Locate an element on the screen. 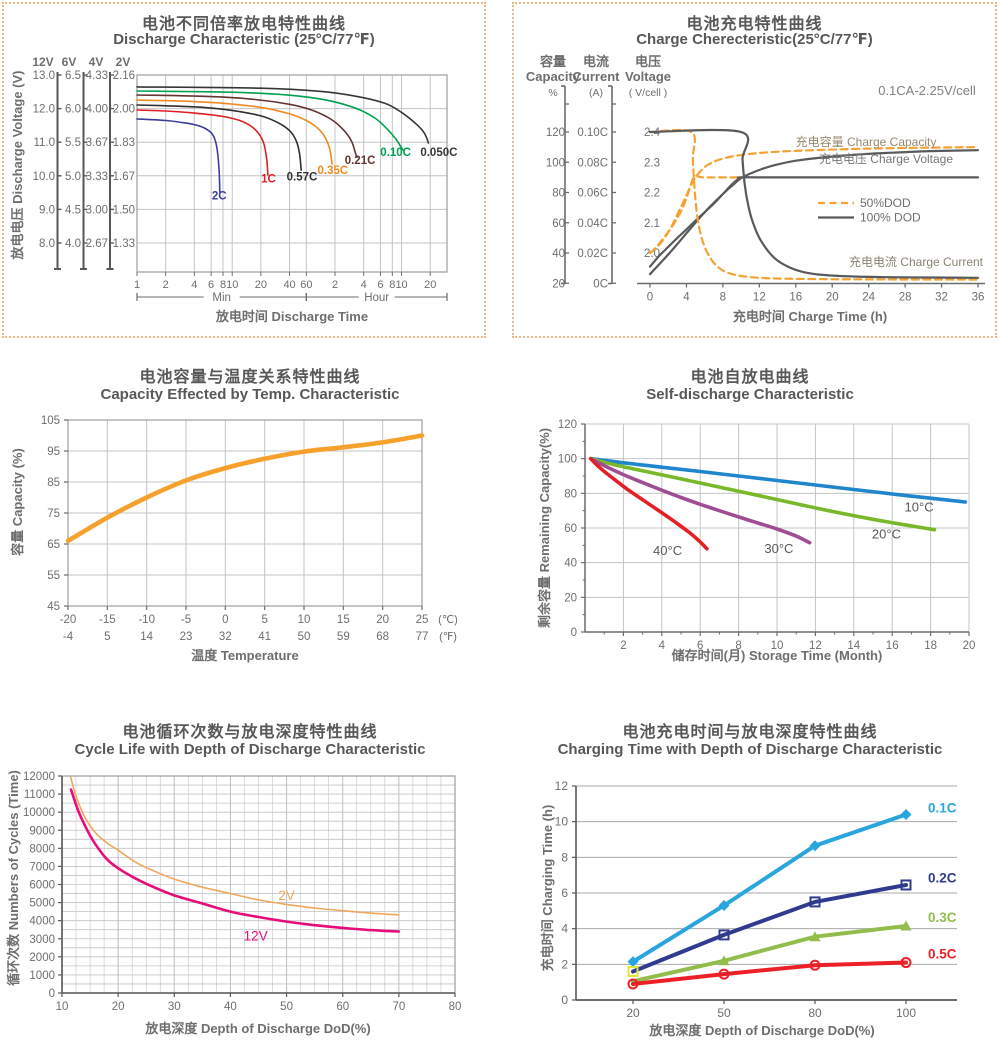  svg-text: 41 is located at coordinates (264, 637).